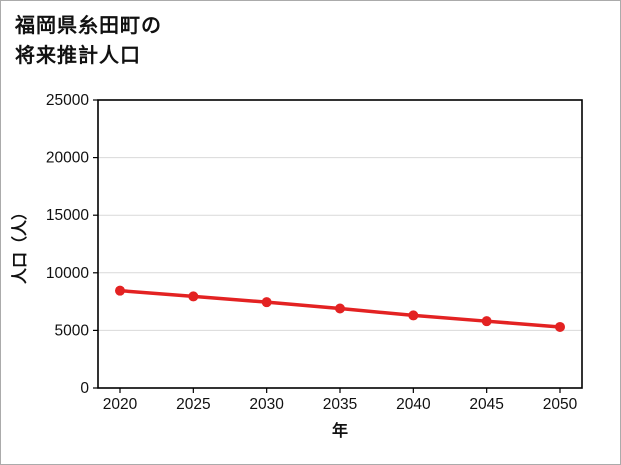 The height and width of the screenshot is (465, 621). Describe the element at coordinates (67, 215) in the screenshot. I see `y-tick-label: 15000` at that location.